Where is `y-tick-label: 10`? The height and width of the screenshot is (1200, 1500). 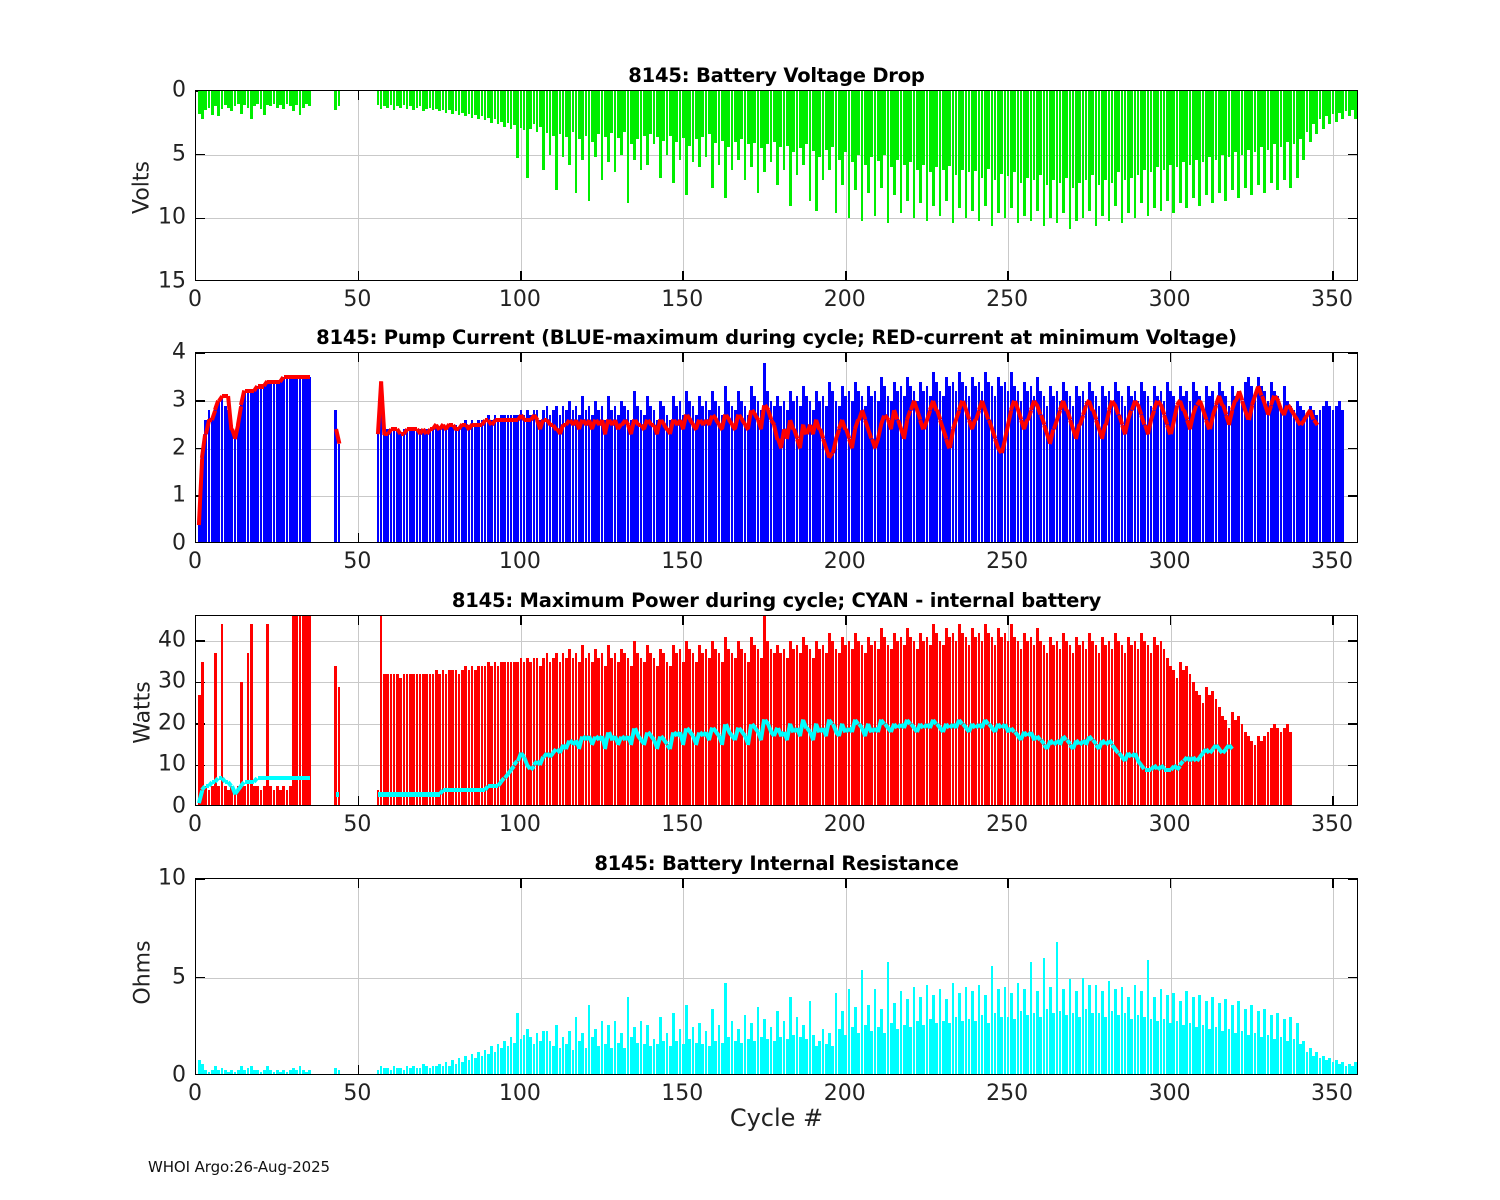
y-tick-label: 10 is located at coordinates (172, 878).